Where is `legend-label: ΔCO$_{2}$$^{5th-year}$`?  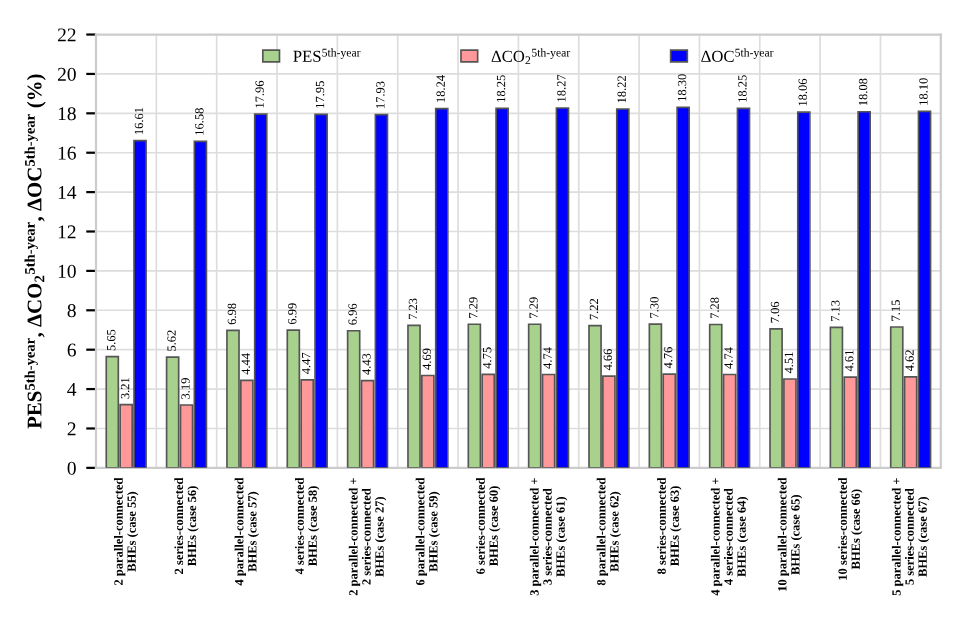
legend-label: ΔCO$_{2}$$^{5th-year}$ is located at coordinates (531, 56).